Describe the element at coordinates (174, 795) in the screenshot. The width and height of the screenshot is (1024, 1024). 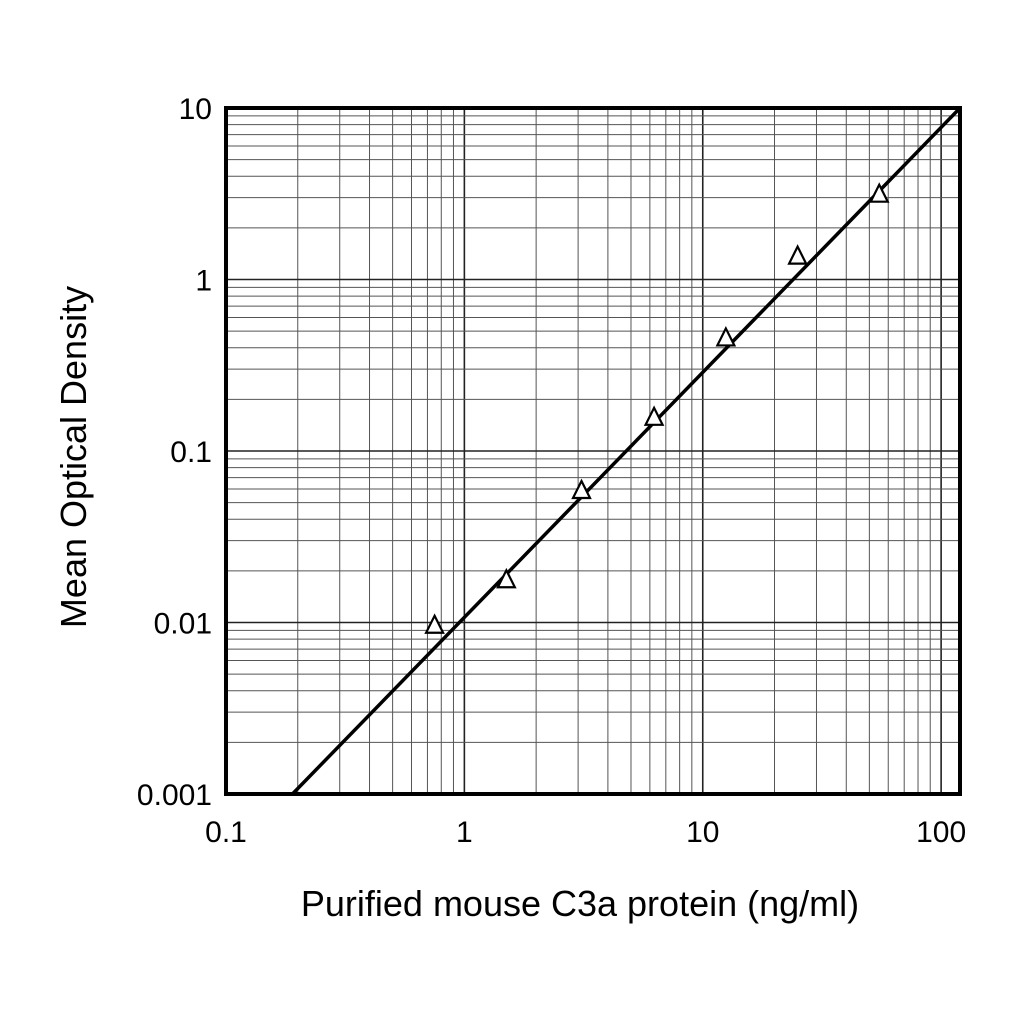
I see `y-tick-label: 0.001` at that location.